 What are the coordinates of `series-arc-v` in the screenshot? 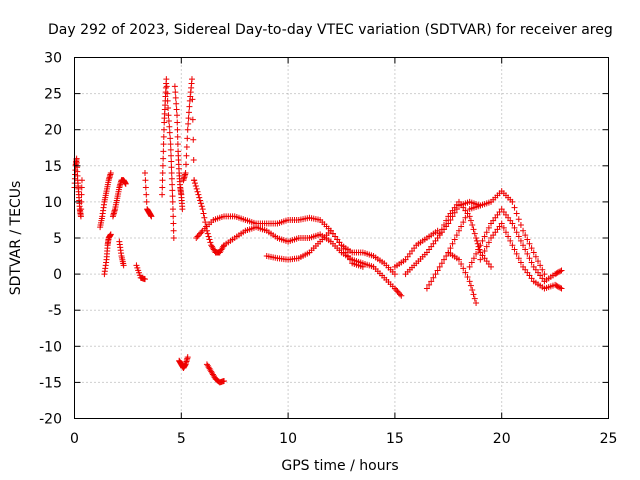 It's located at (515, 245).